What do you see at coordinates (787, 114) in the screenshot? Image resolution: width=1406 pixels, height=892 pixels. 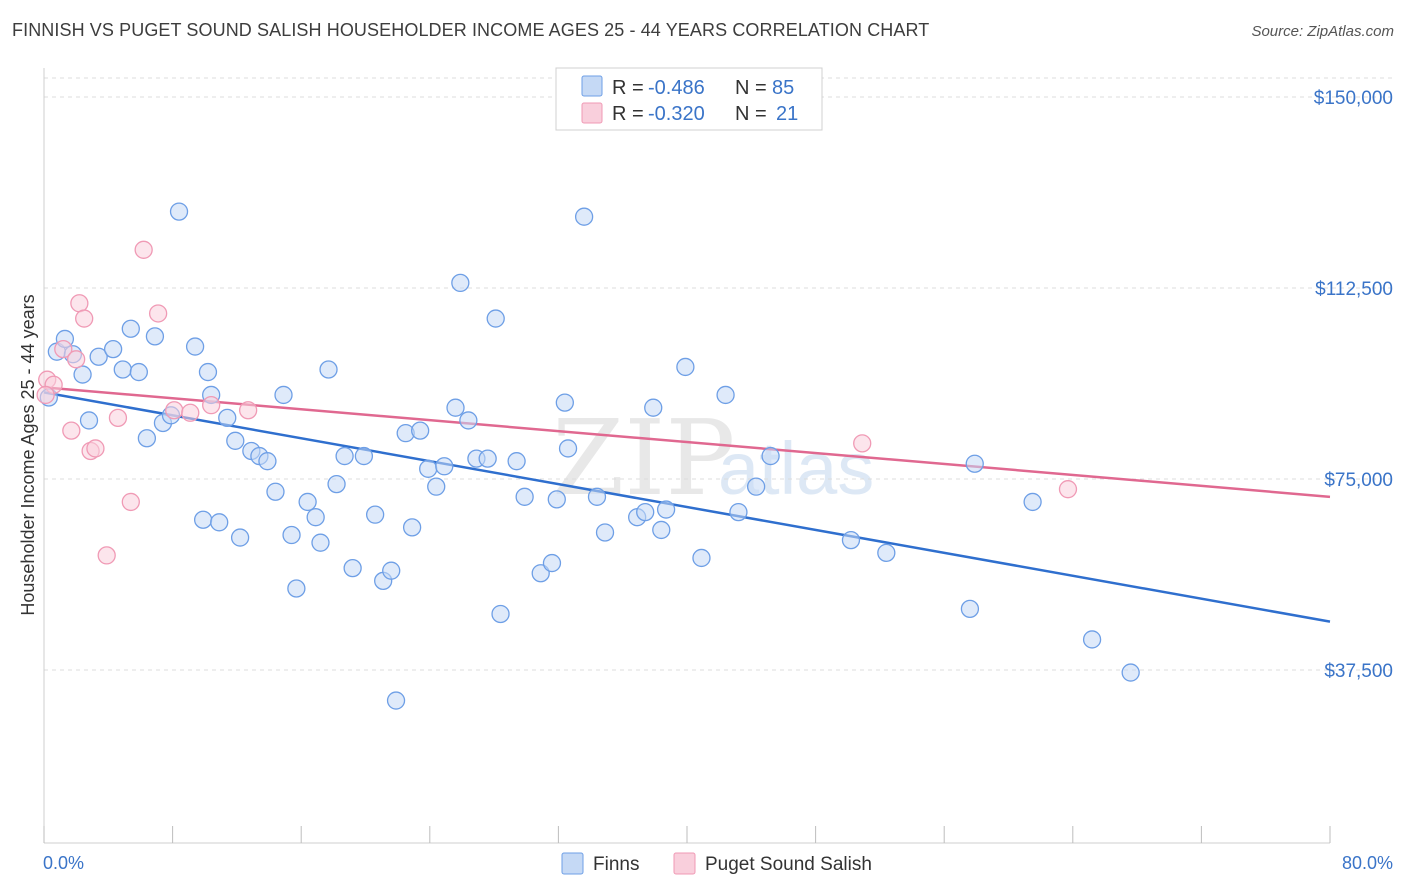 I see `legend-n-value-salish: 21` at bounding box center [787, 114].